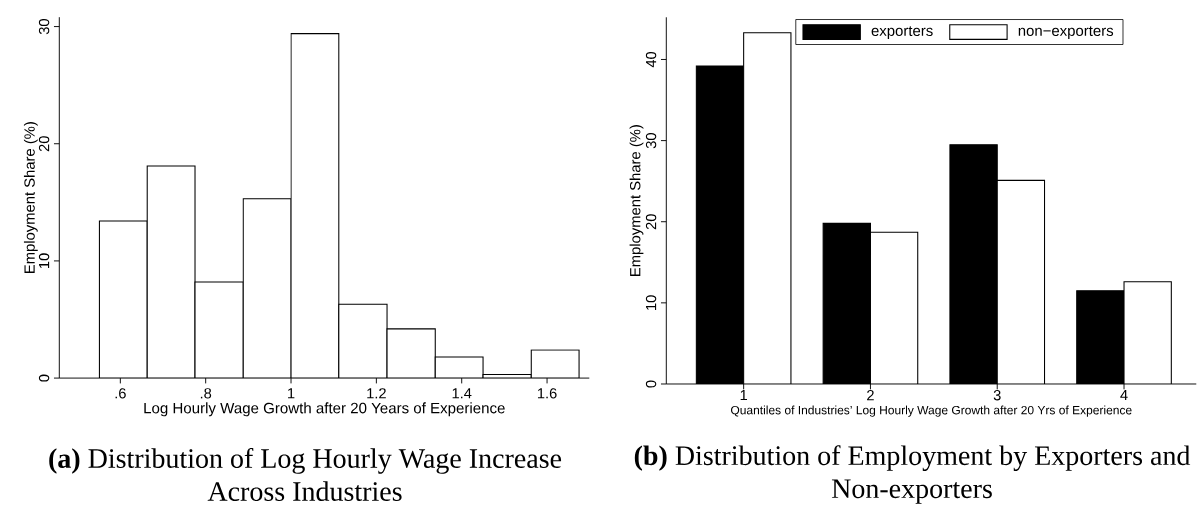 The height and width of the screenshot is (510, 1204). Describe the element at coordinates (997, 395) in the screenshot. I see `x-tick-label: 3` at that location.